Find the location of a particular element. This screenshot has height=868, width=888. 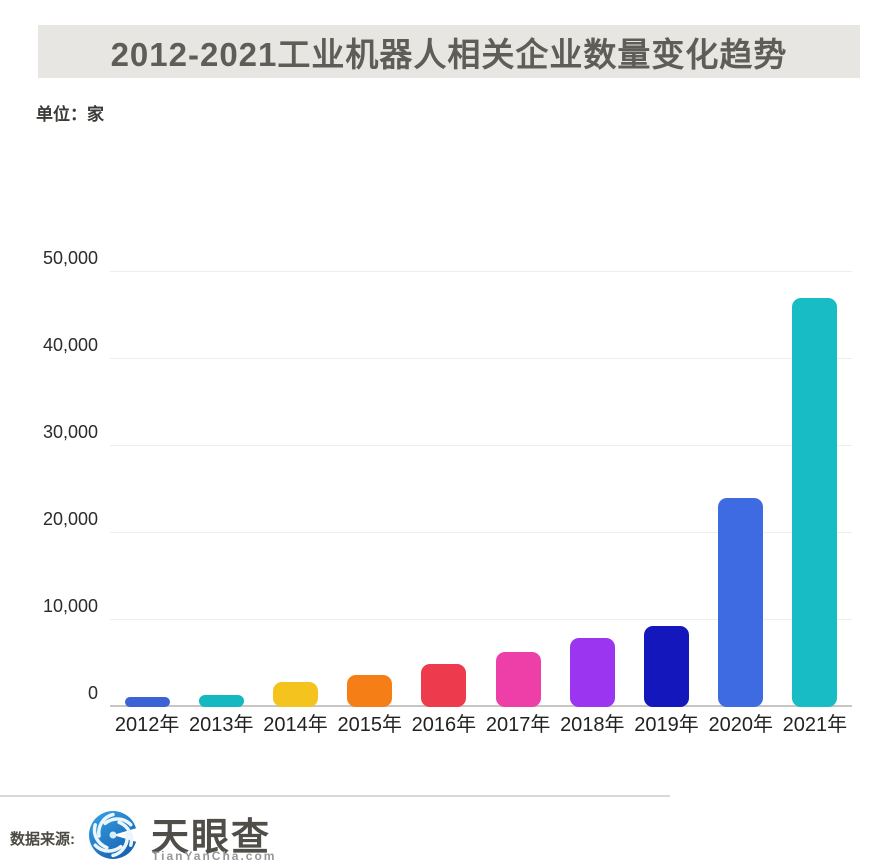

bar-column-2016年: 2016年 is located at coordinates (444, 505).